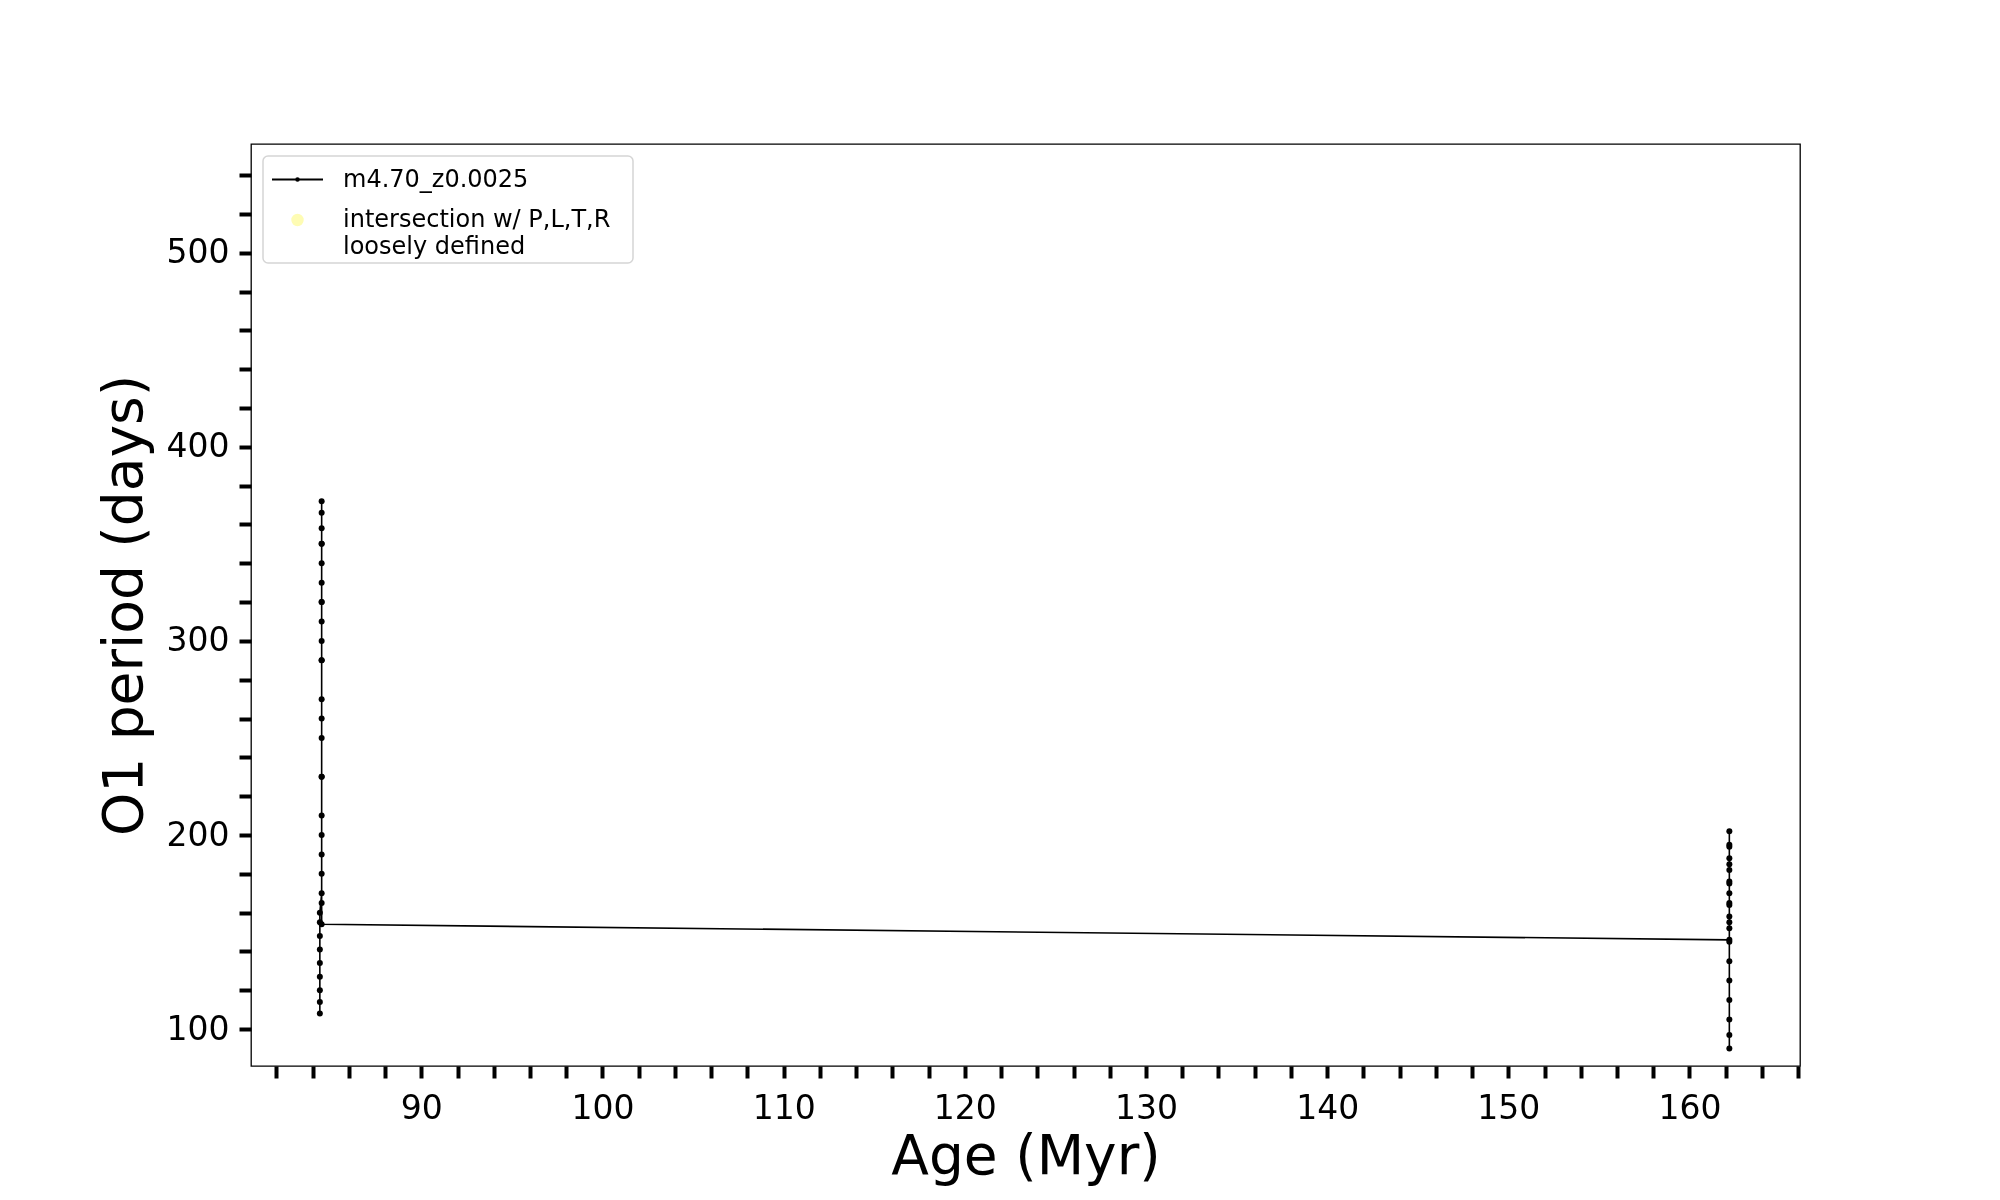  I want to click on legend-label: intersection w/ P,L,T,R loosely defined, so click(477, 232).